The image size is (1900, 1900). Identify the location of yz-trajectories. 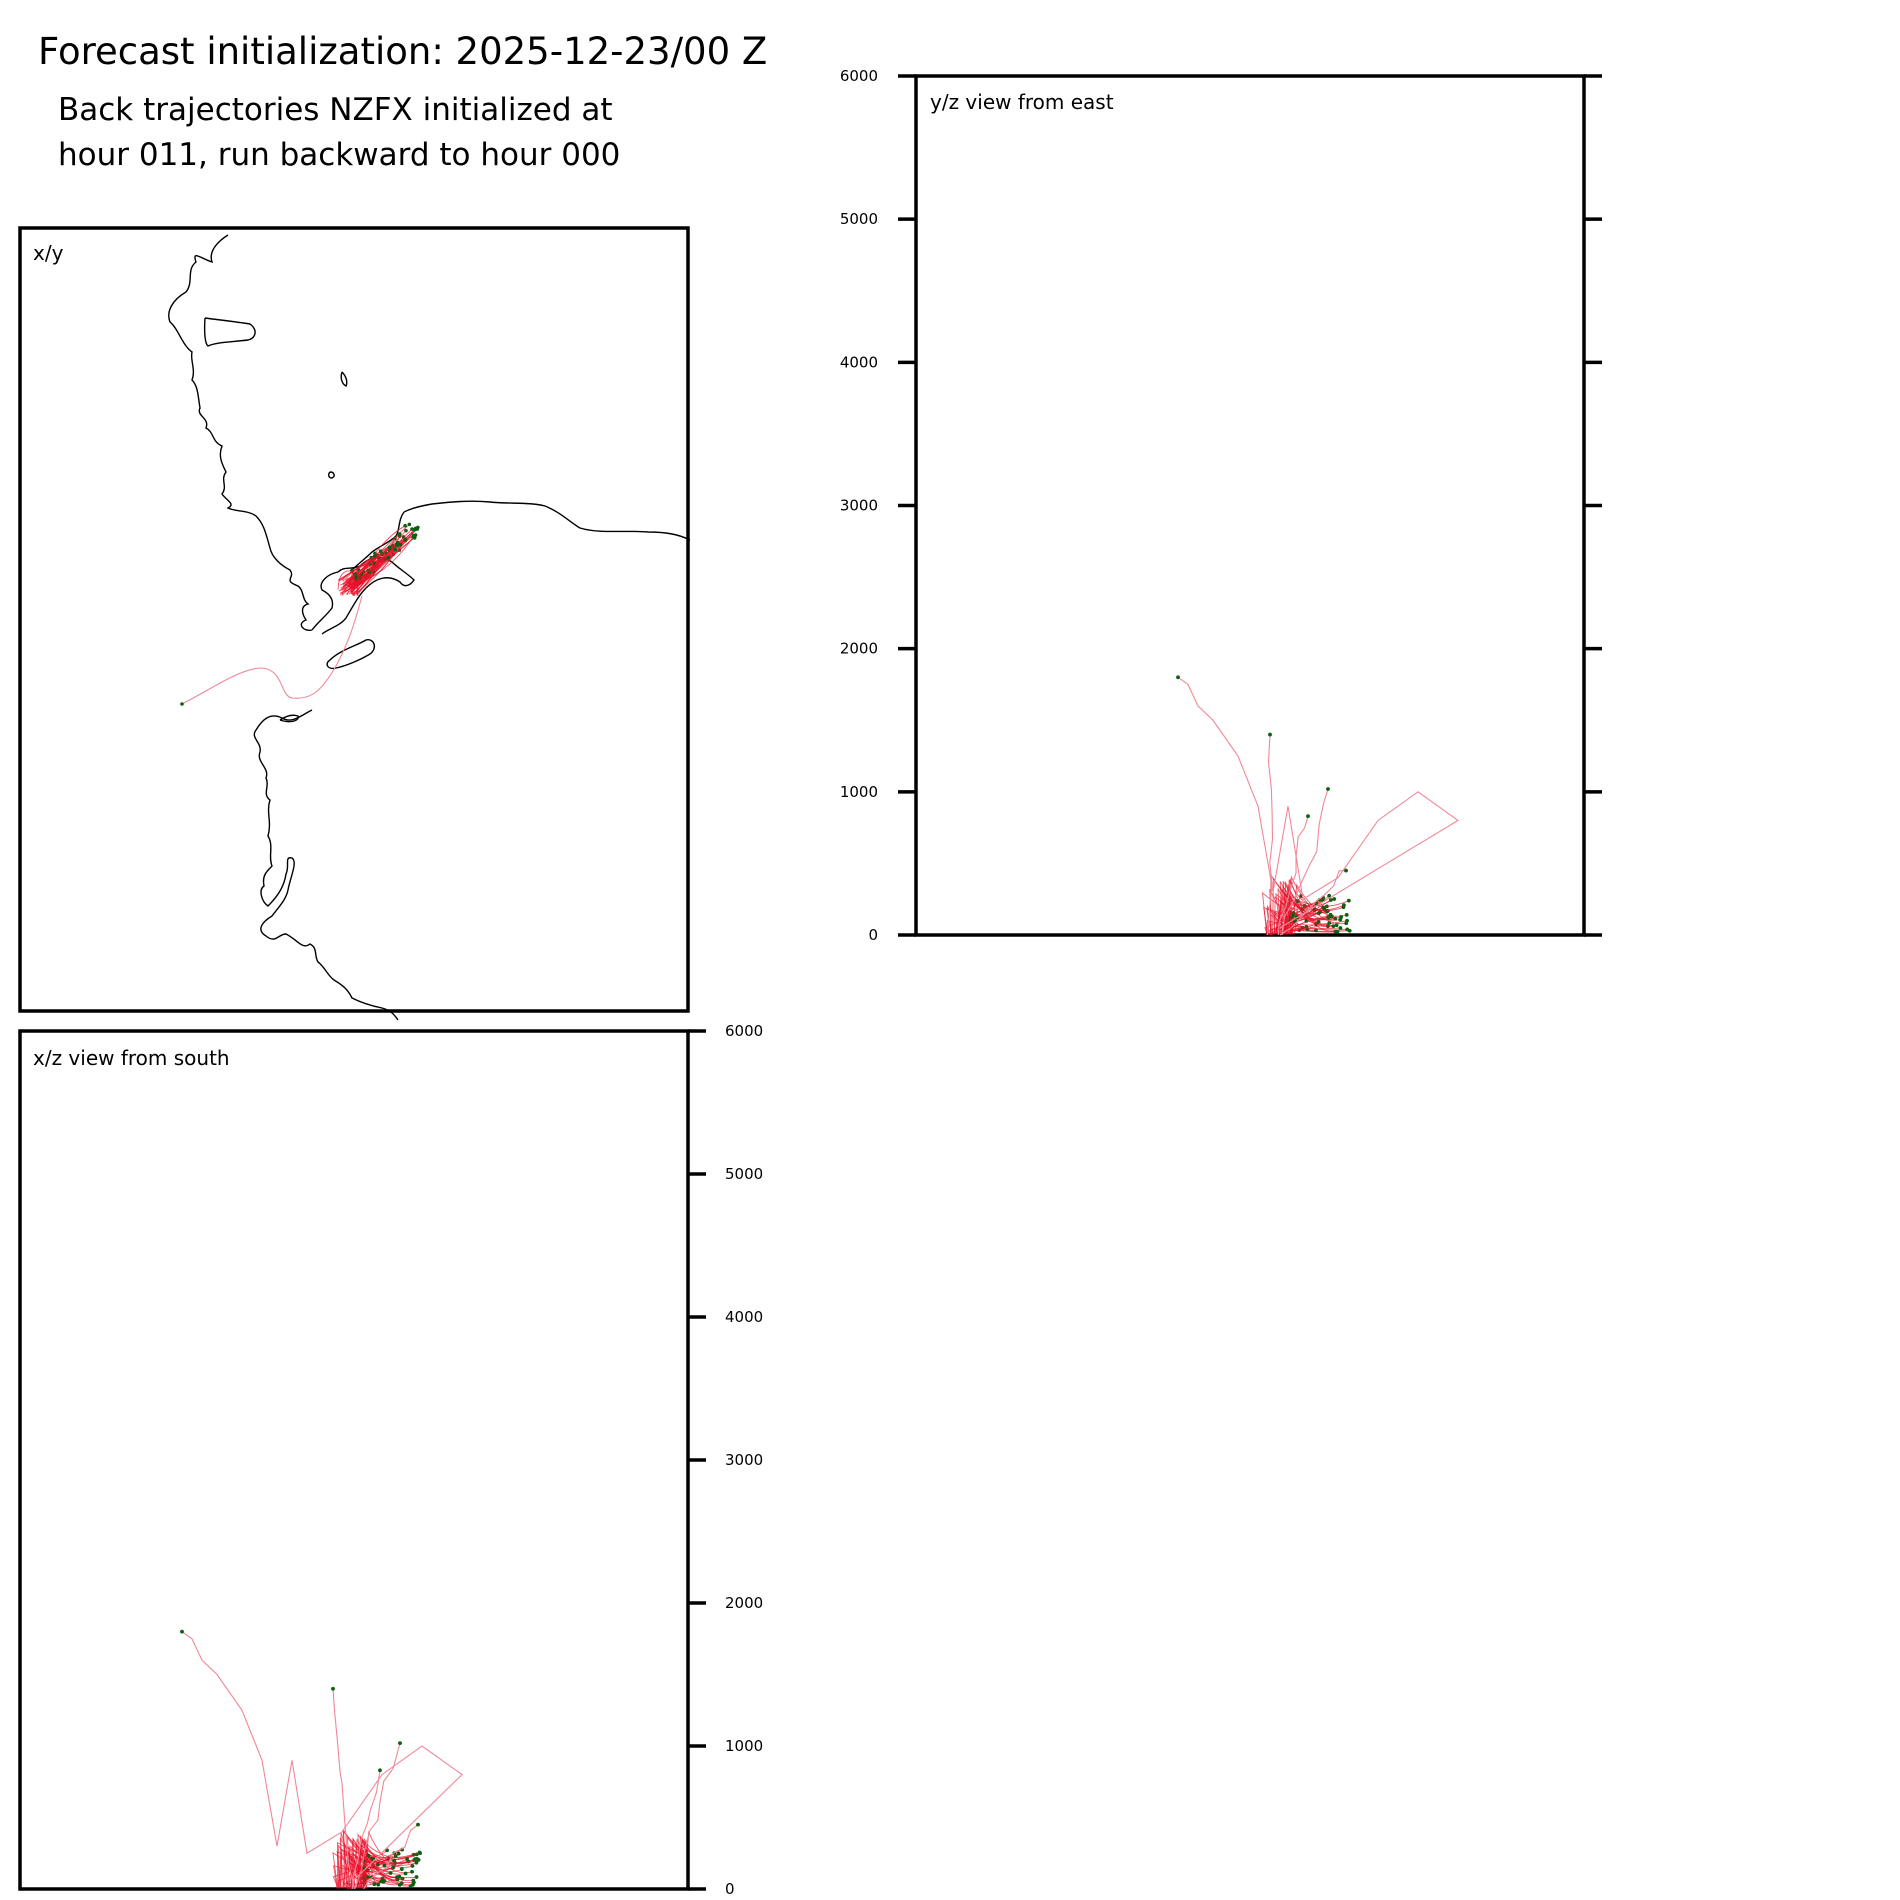
(1317, 805).